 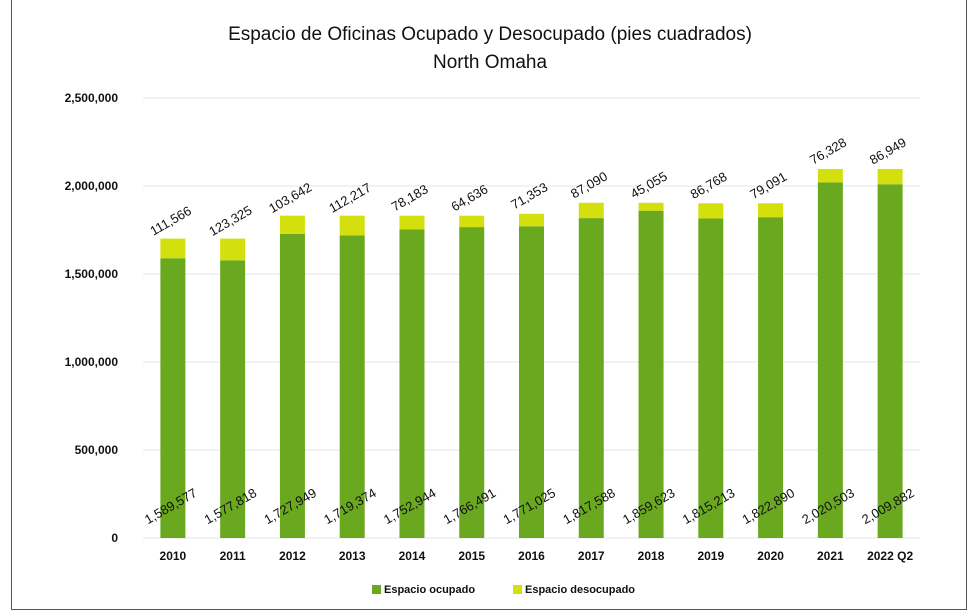 I want to click on data-label-vacant: 76,328, so click(x=828, y=151).